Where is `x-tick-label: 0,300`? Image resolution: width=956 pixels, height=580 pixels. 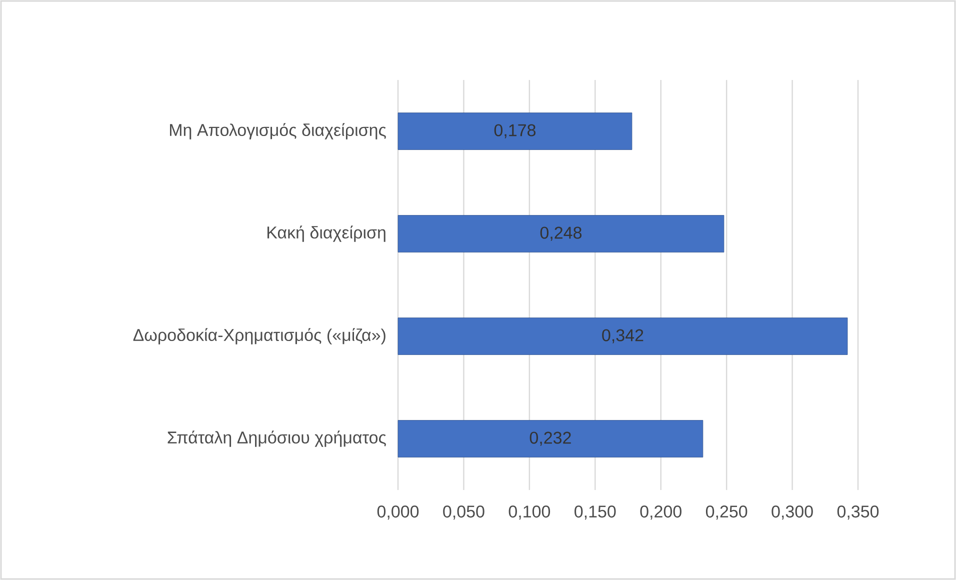 x-tick-label: 0,300 is located at coordinates (792, 513).